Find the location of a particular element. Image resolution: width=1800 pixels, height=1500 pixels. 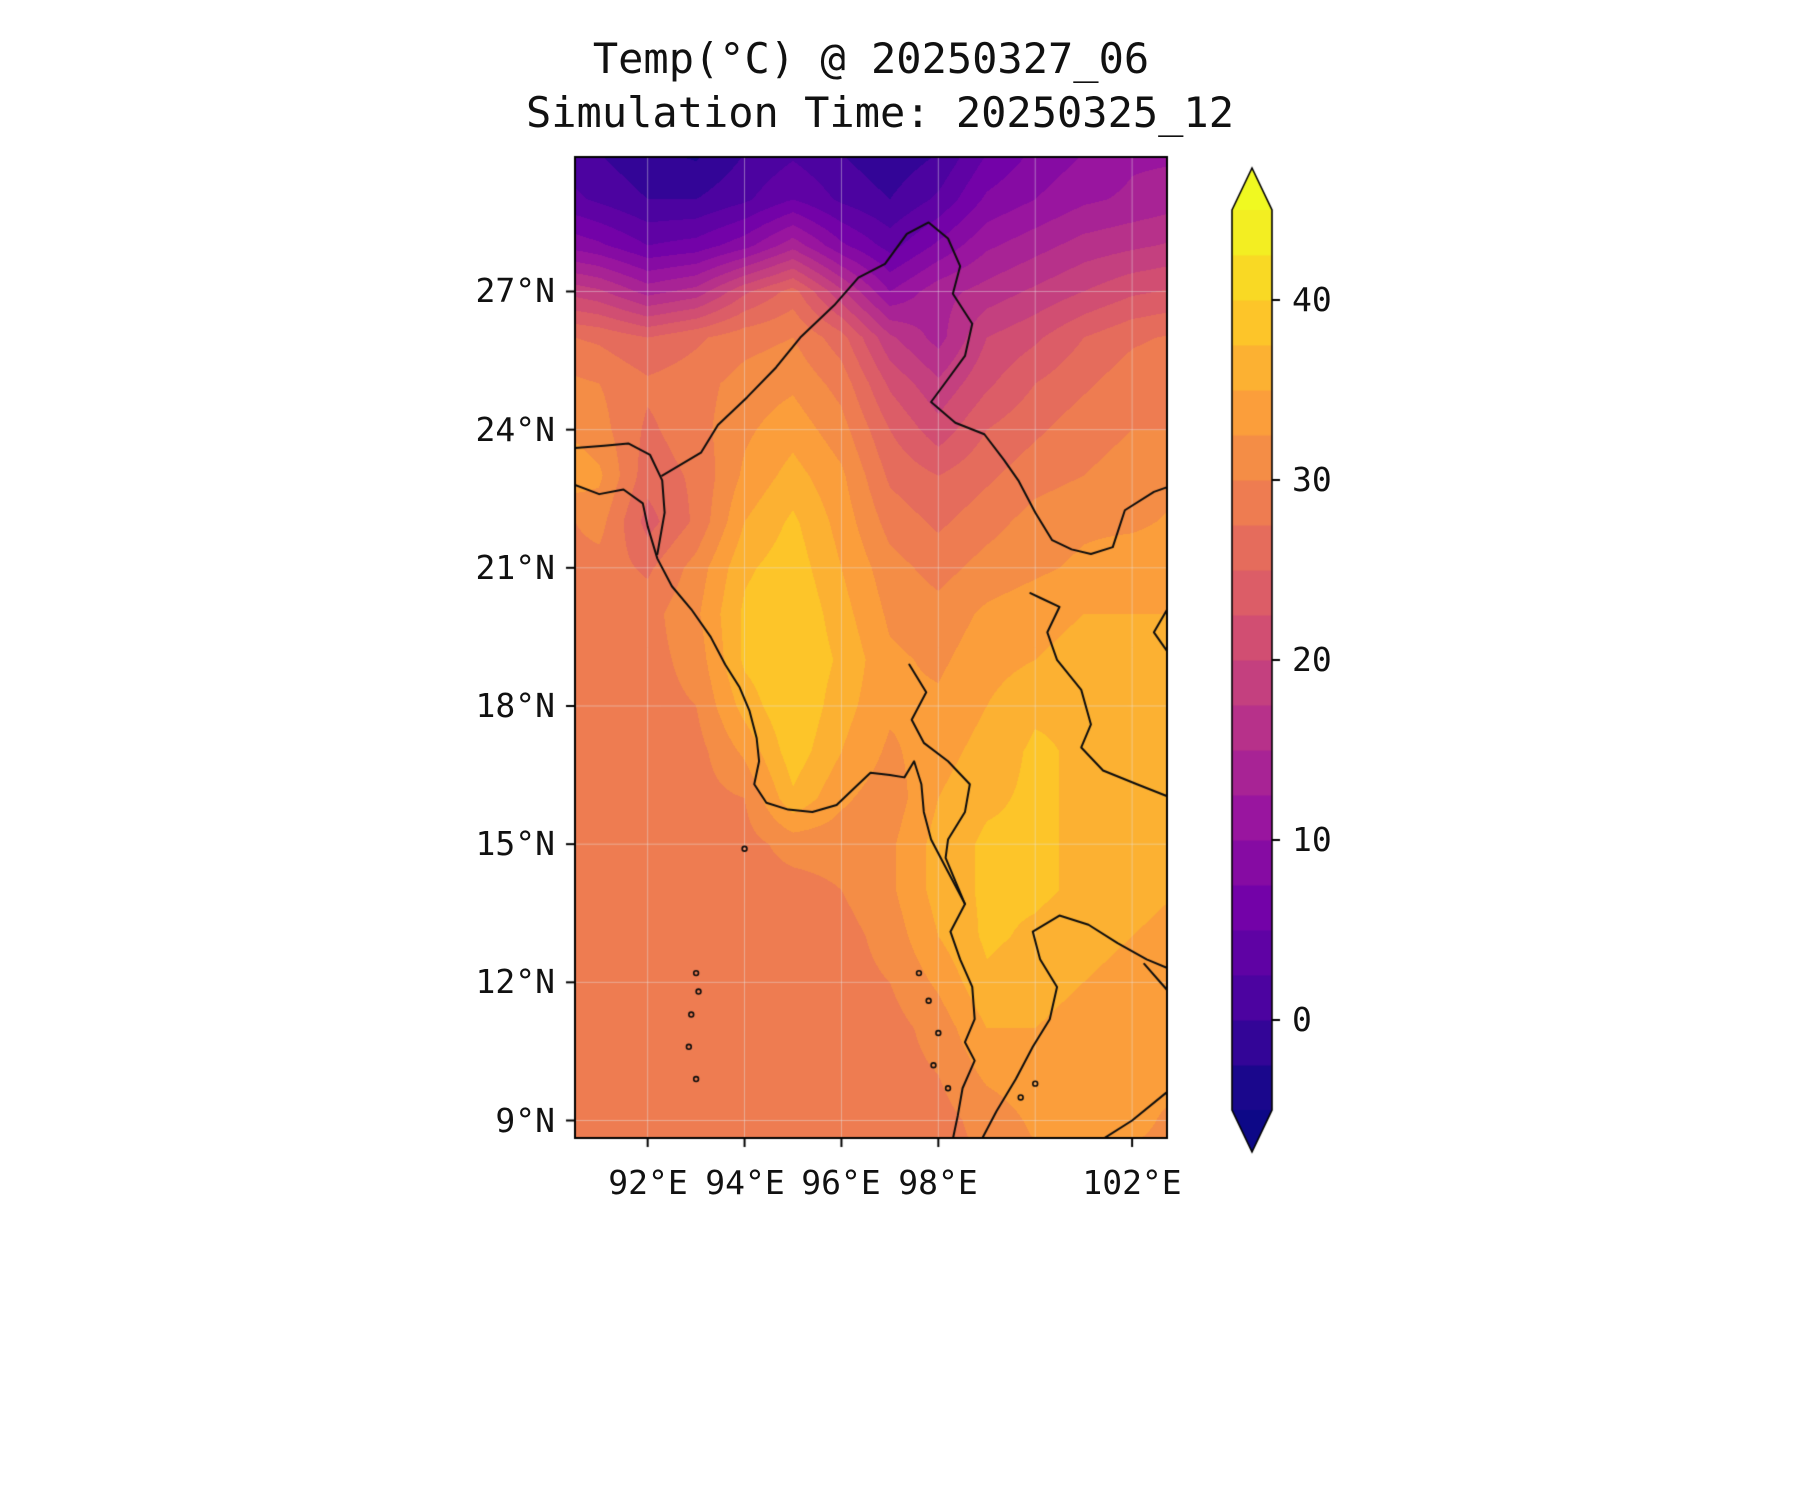

y-tick-24N: 24°N is located at coordinates (515, 429).